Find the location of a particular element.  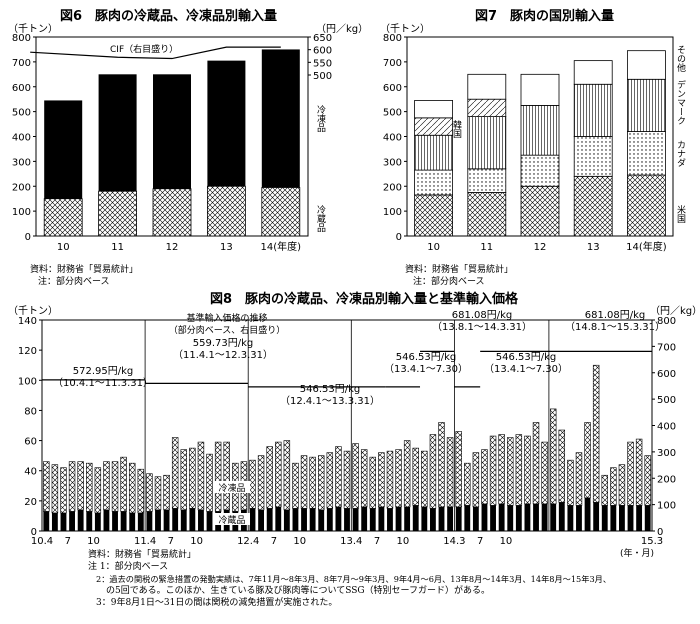

fig6-right-tick-label: 550 is located at coordinates (322, 63).